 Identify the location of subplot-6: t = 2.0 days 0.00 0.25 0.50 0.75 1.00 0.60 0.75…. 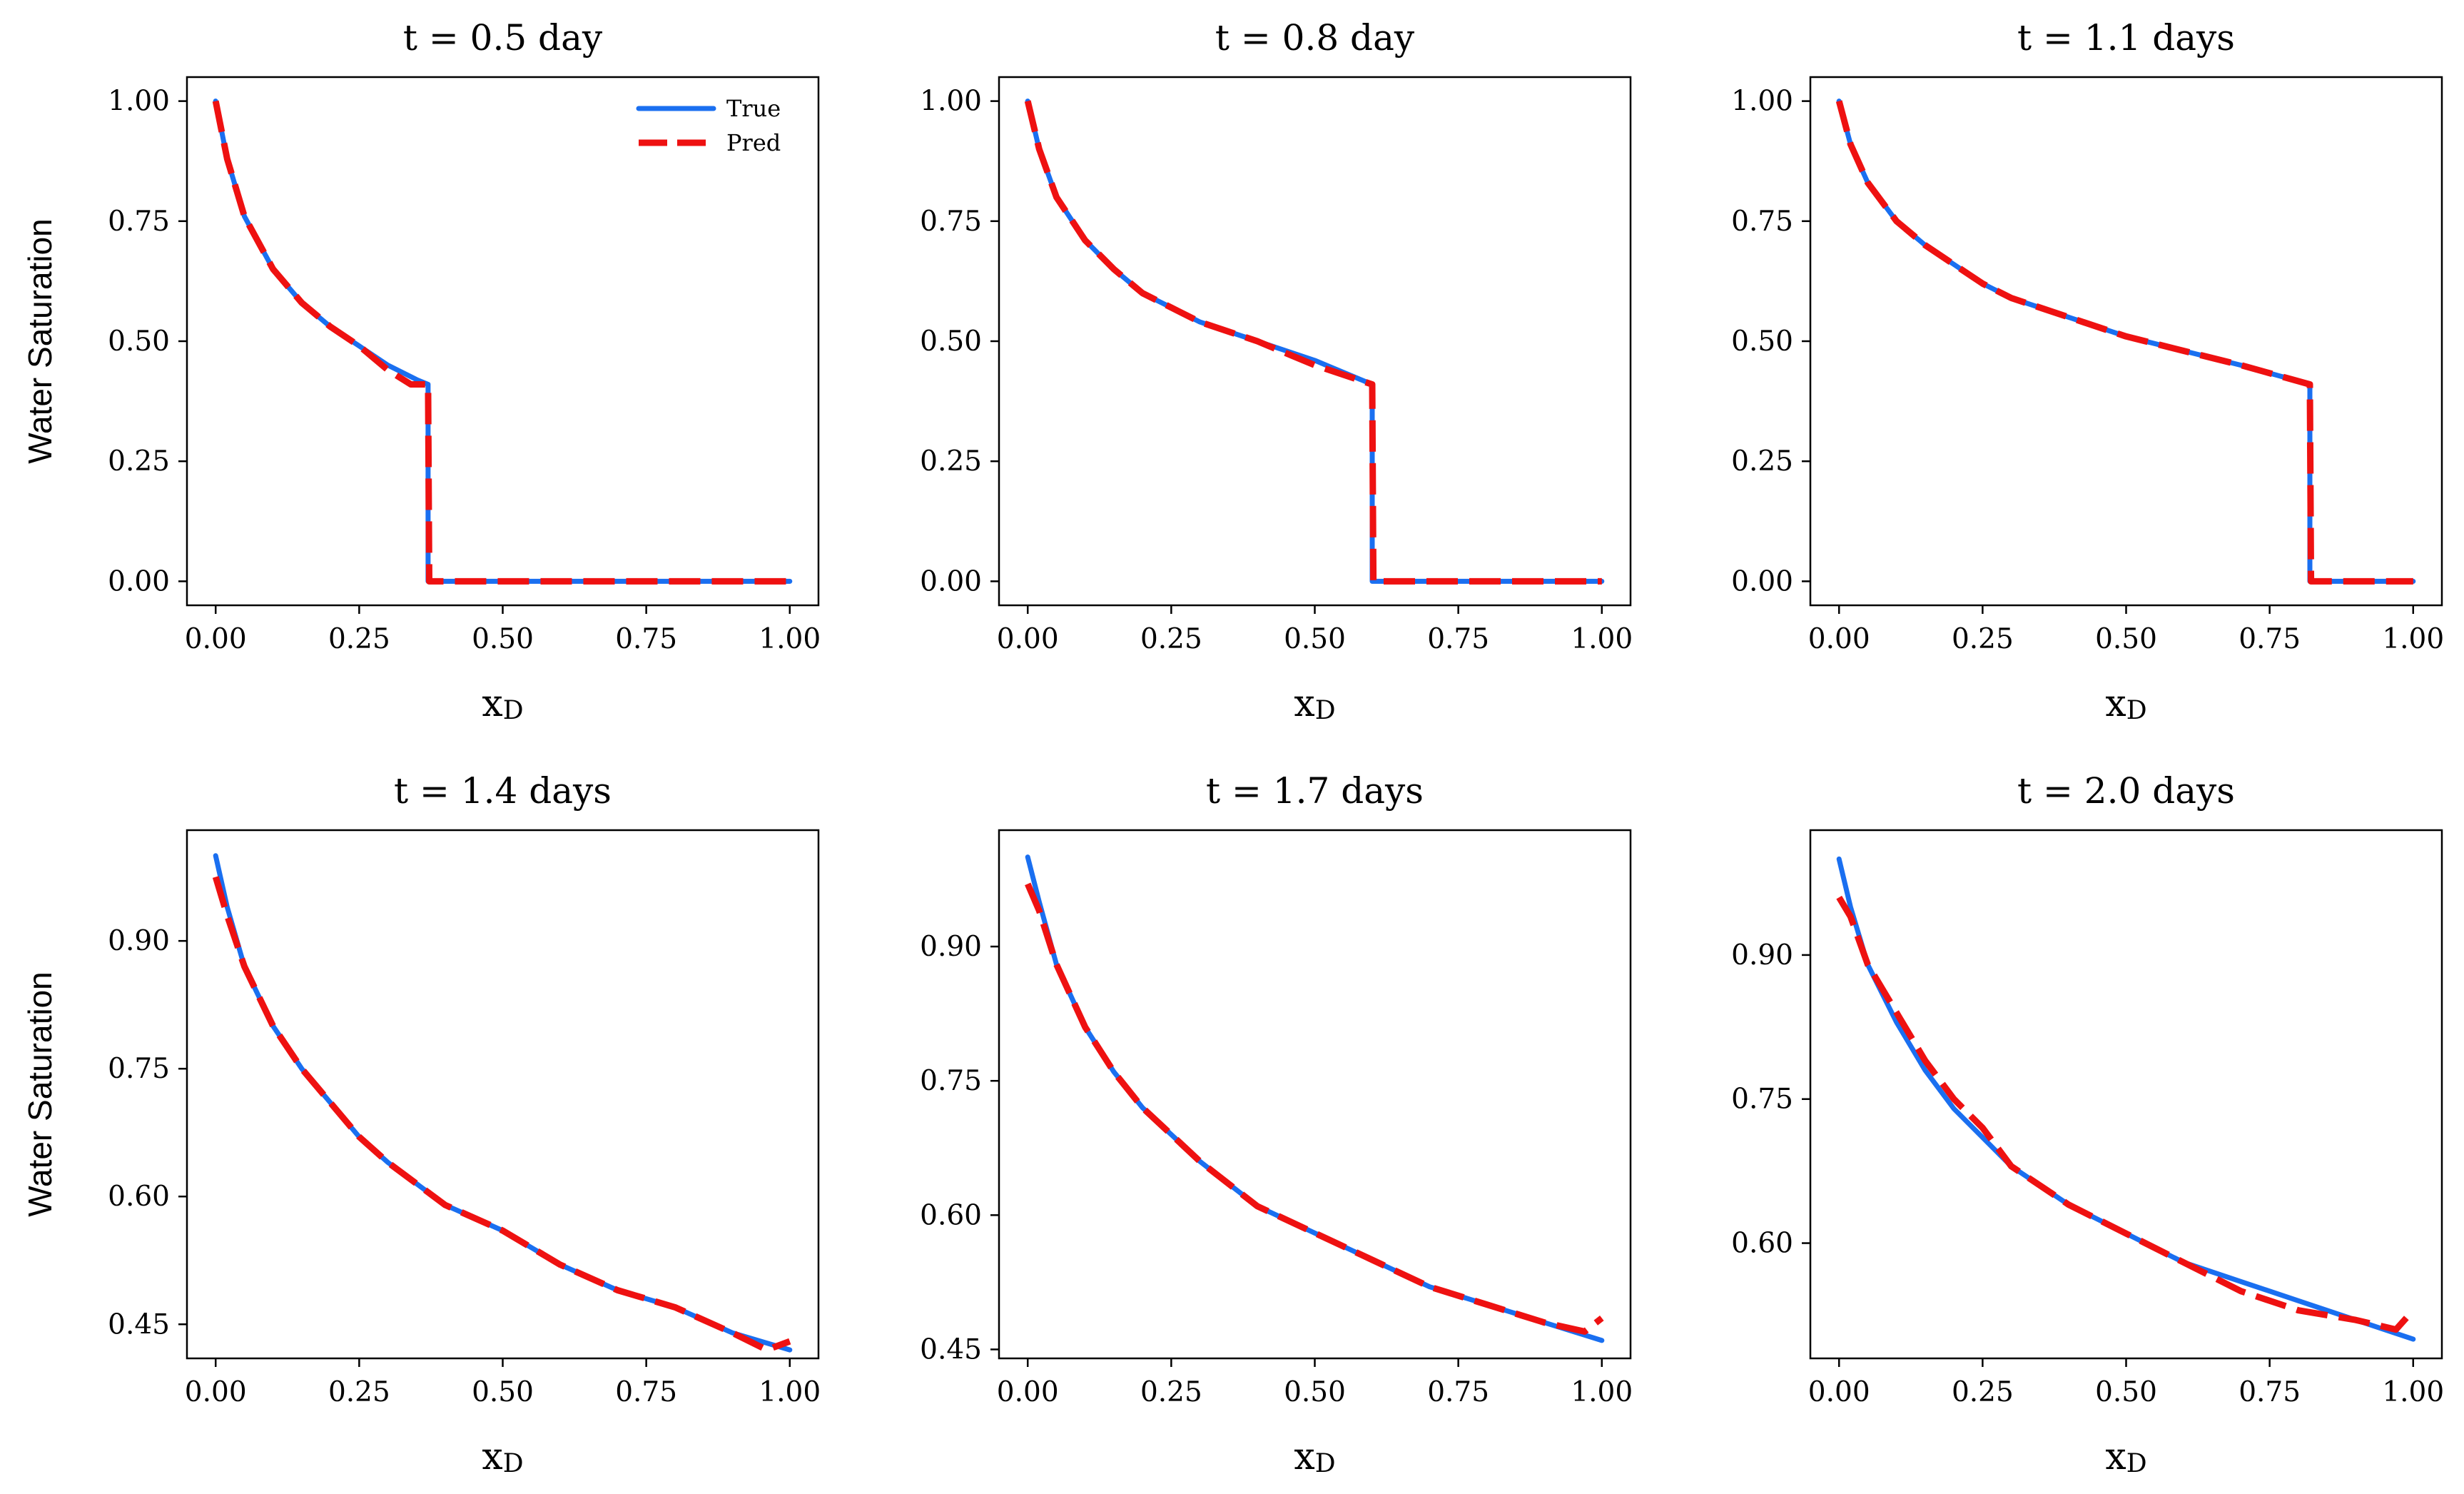
(2087, 1124).